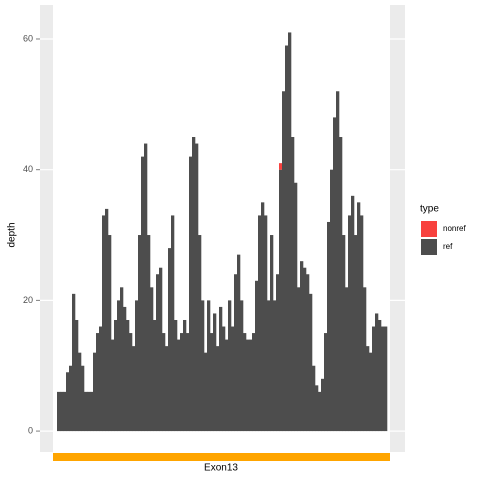  Describe the element at coordinates (443, 238) in the screenshot. I see `legend: nonref ref` at that location.